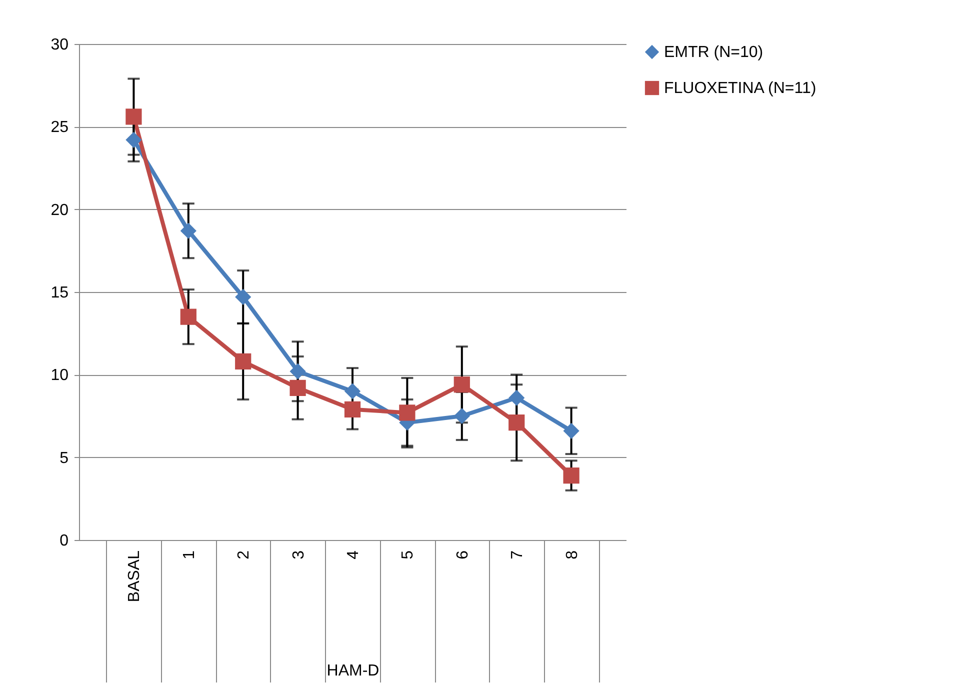  What do you see at coordinates (59, 210) in the screenshot?
I see `y-tick-label: 20` at bounding box center [59, 210].